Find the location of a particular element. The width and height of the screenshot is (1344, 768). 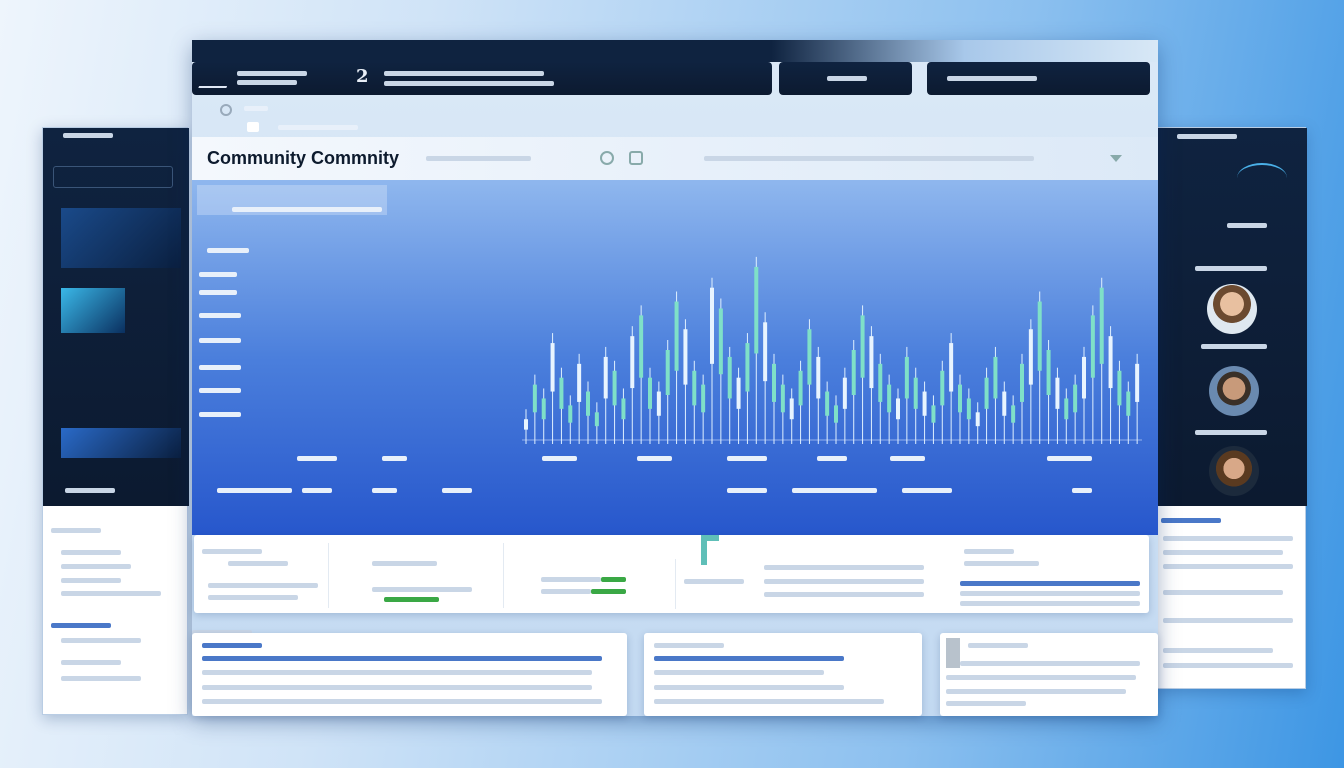

refresh-icon is located at coordinates (607, 158).